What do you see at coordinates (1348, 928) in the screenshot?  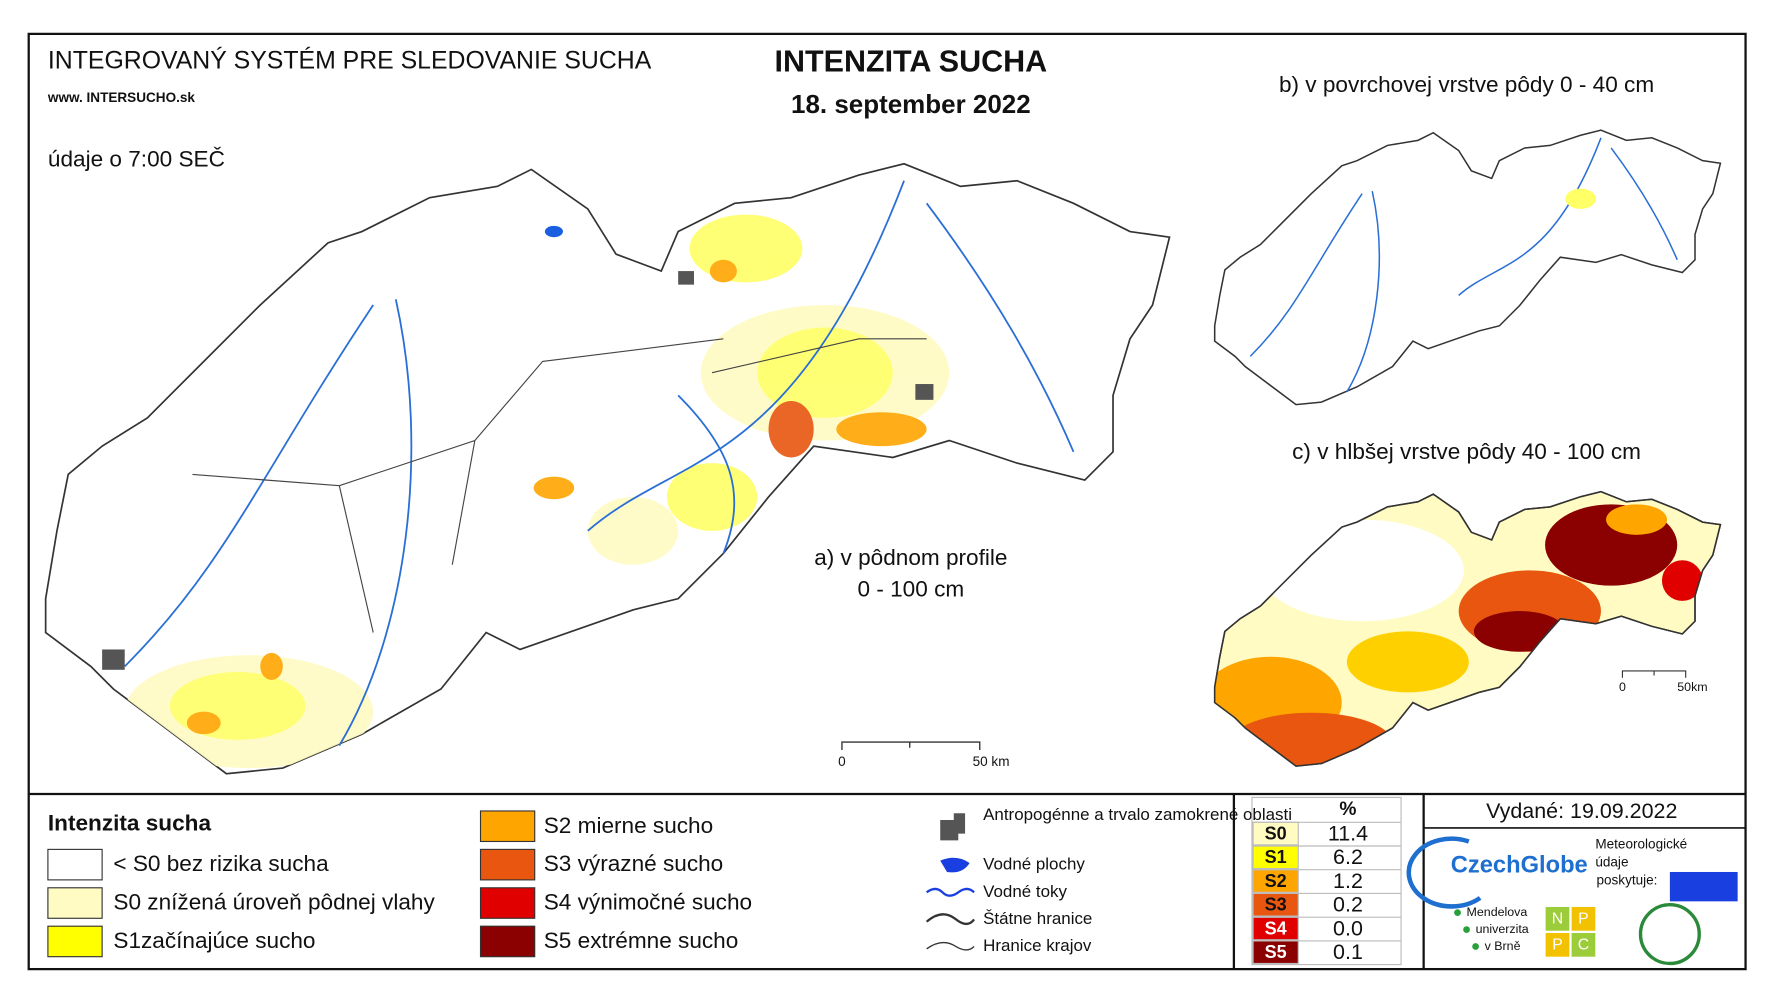 I see `table-value: 0.0` at bounding box center [1348, 928].